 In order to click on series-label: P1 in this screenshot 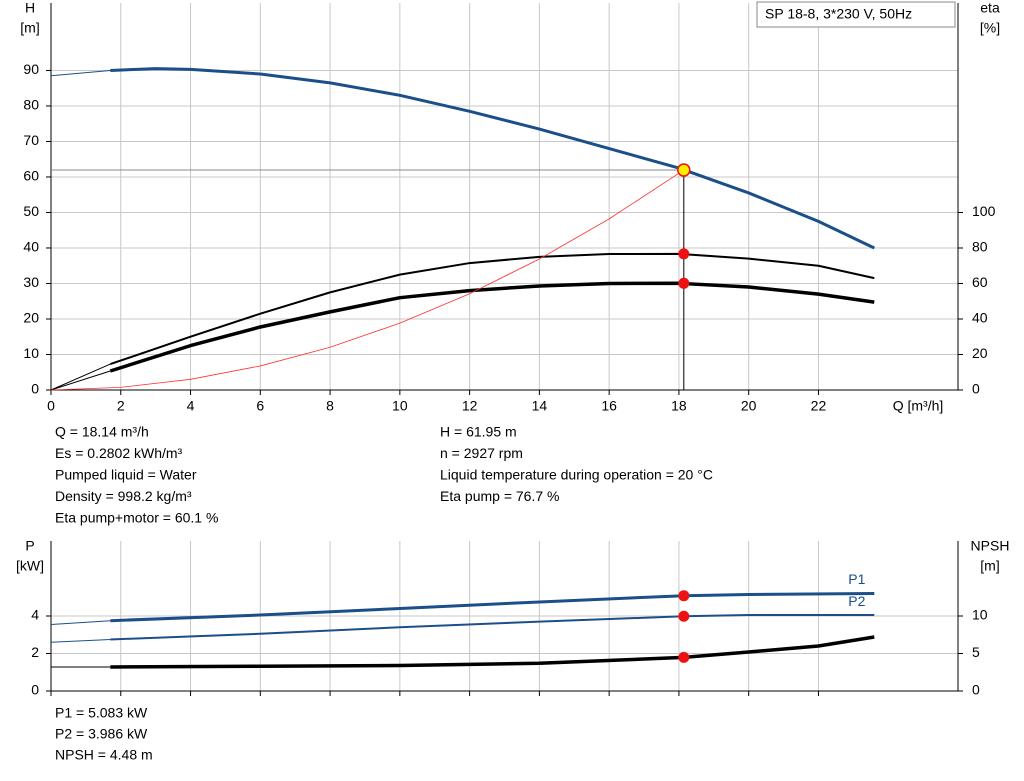, I will do `click(856, 579)`.